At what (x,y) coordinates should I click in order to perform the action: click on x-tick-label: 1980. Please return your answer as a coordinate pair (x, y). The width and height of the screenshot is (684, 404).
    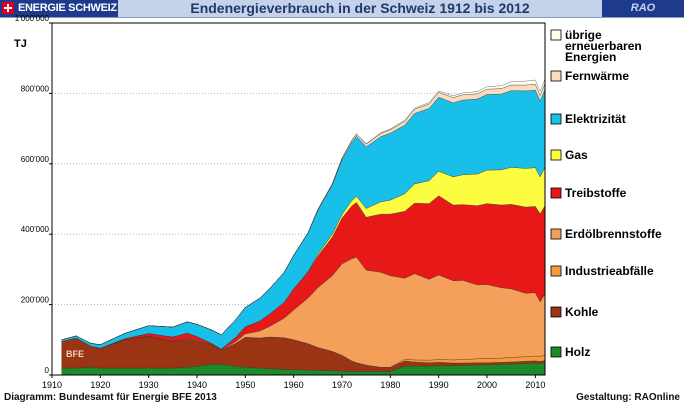
    Looking at the image, I should click on (390, 385).